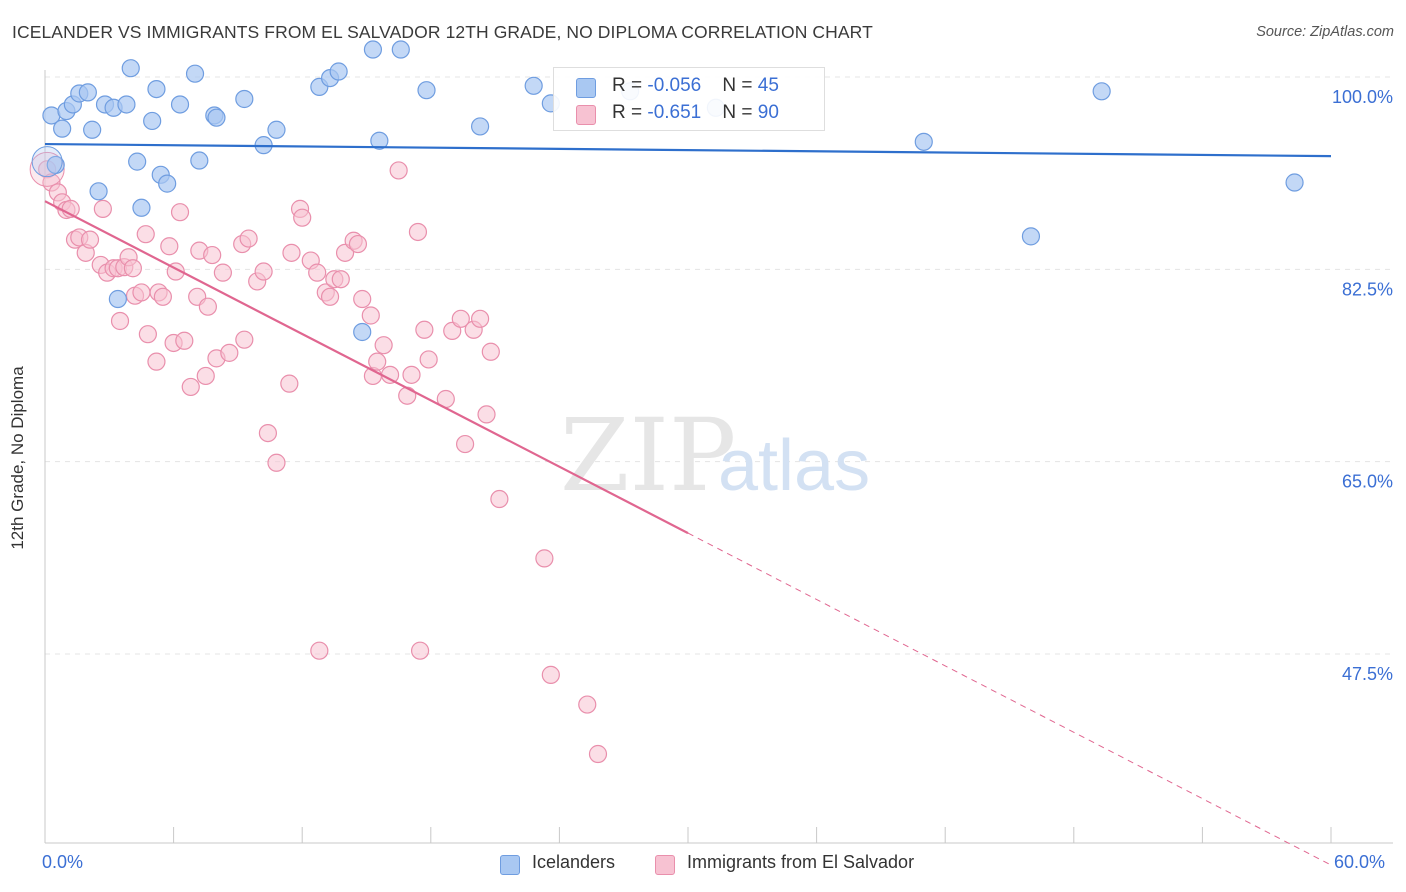  I want to click on x-tick-label-min: 0.0%, so click(63, 862).